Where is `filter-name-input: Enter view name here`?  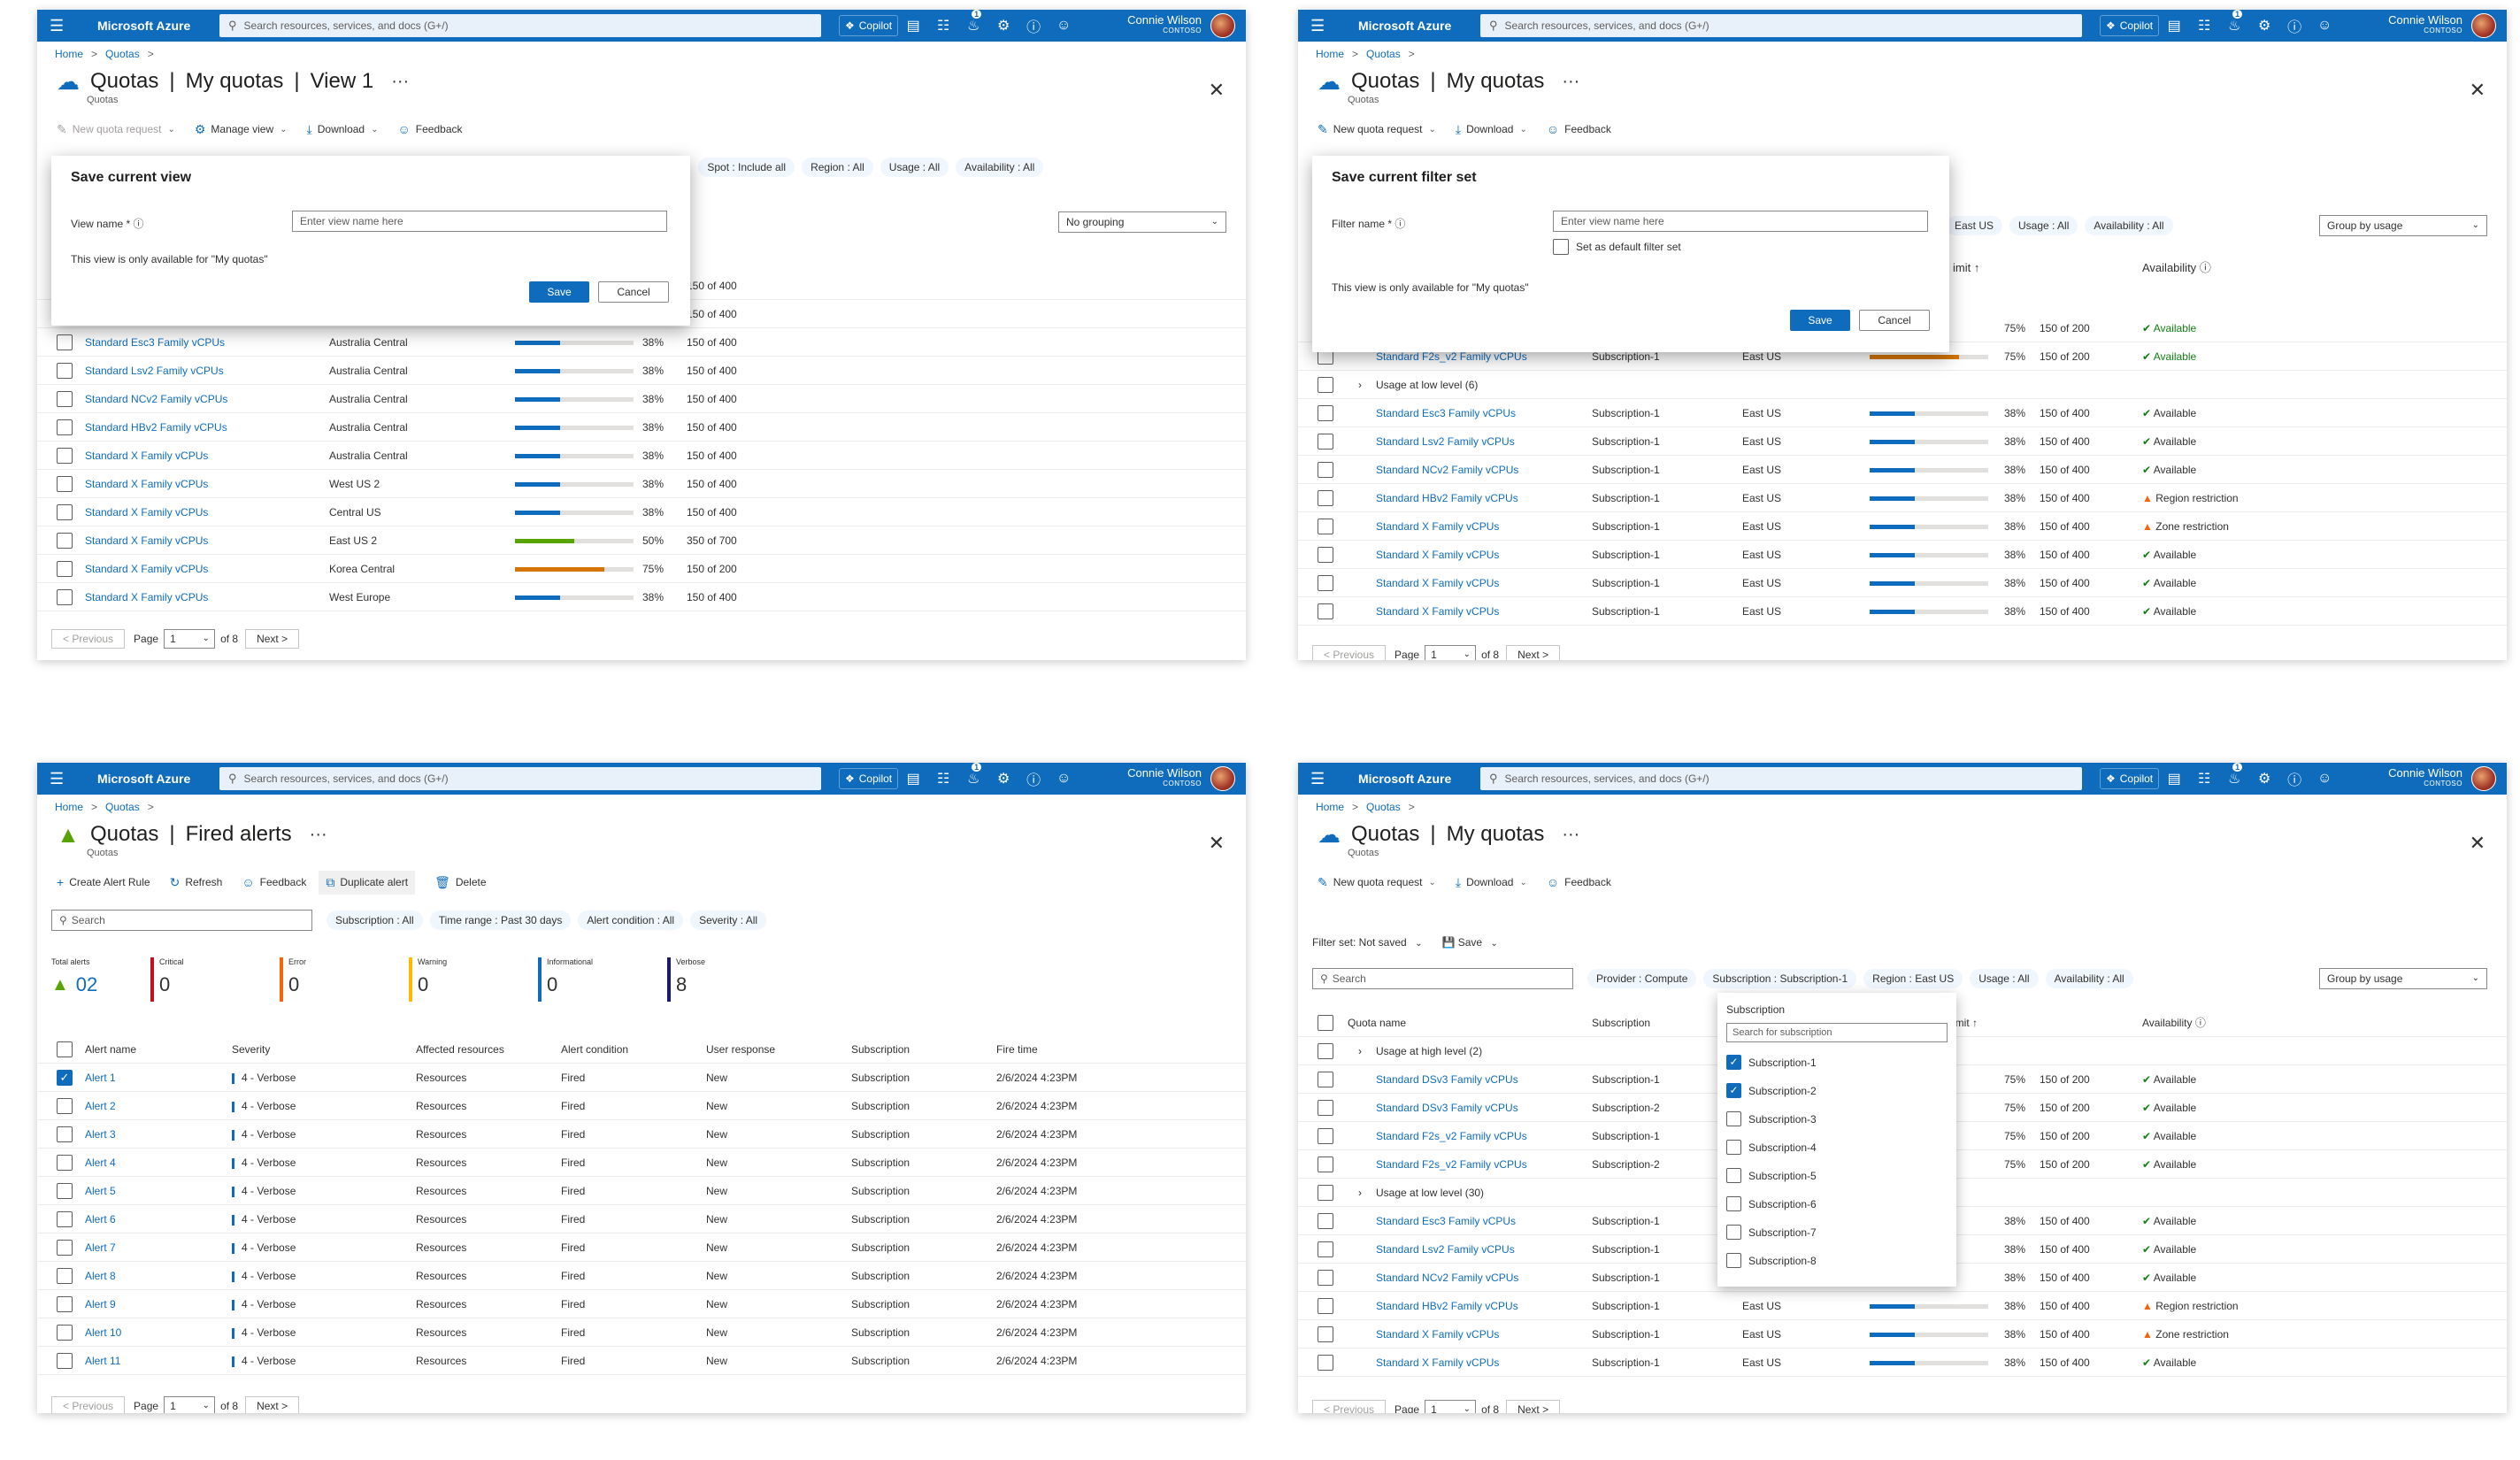 filter-name-input: Enter view name here is located at coordinates (1740, 222).